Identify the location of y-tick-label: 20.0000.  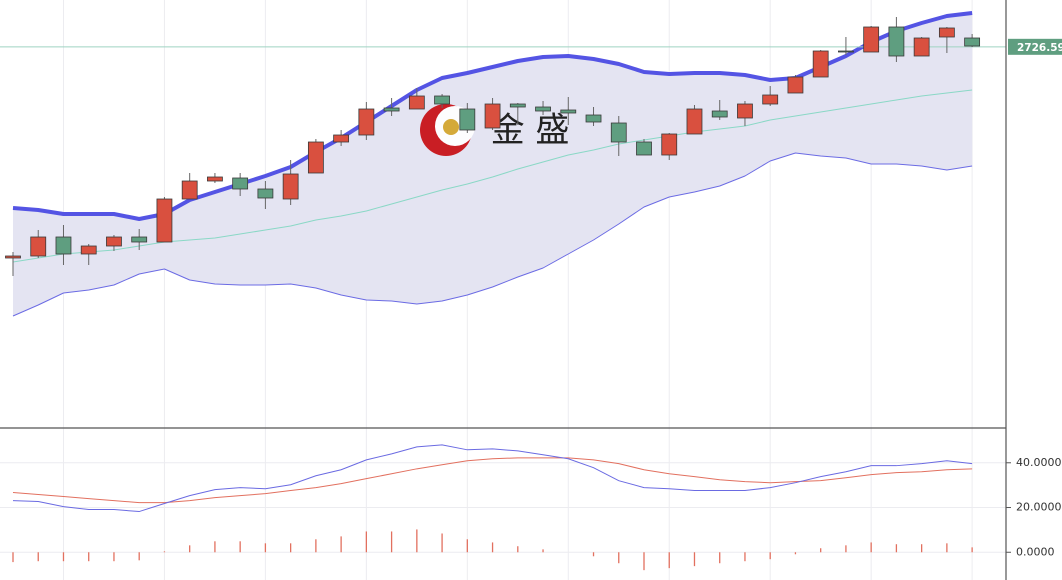
(1039, 507).